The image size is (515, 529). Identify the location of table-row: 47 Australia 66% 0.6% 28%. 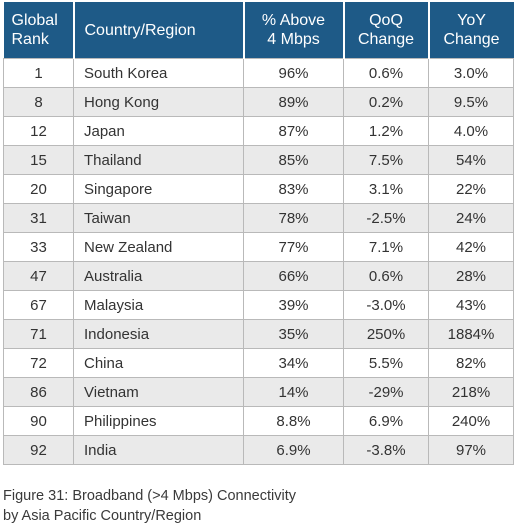
(258, 276).